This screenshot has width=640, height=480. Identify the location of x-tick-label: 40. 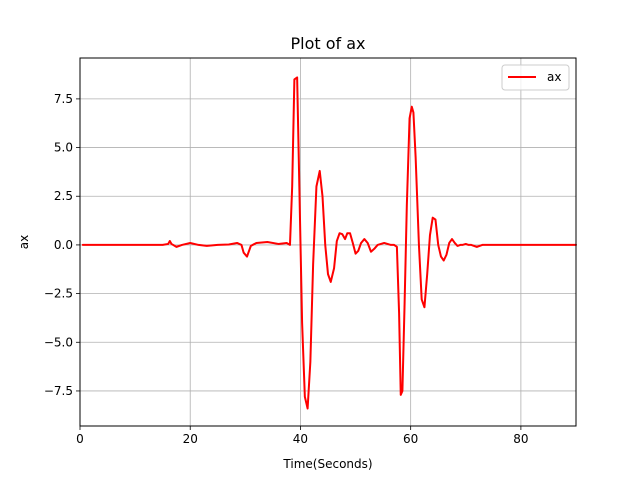
(300, 439).